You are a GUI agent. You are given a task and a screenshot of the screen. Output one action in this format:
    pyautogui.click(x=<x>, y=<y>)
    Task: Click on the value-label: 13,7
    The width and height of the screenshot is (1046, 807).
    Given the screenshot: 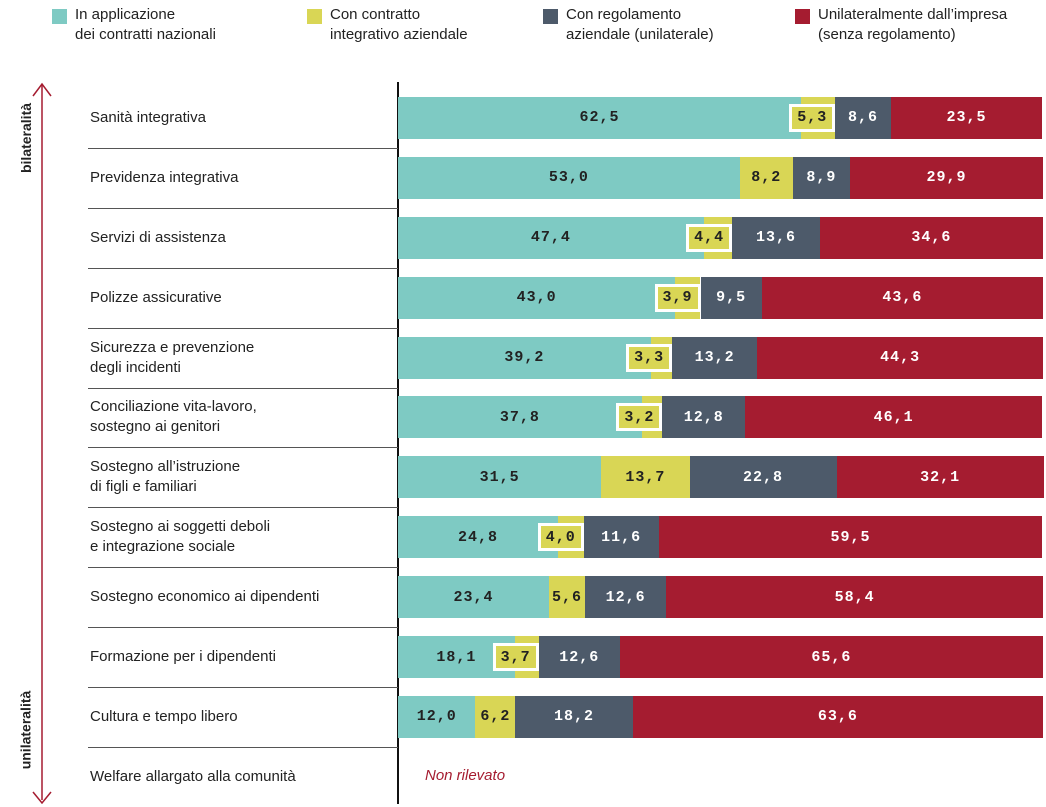 What is the action you would take?
    pyautogui.click(x=645, y=477)
    